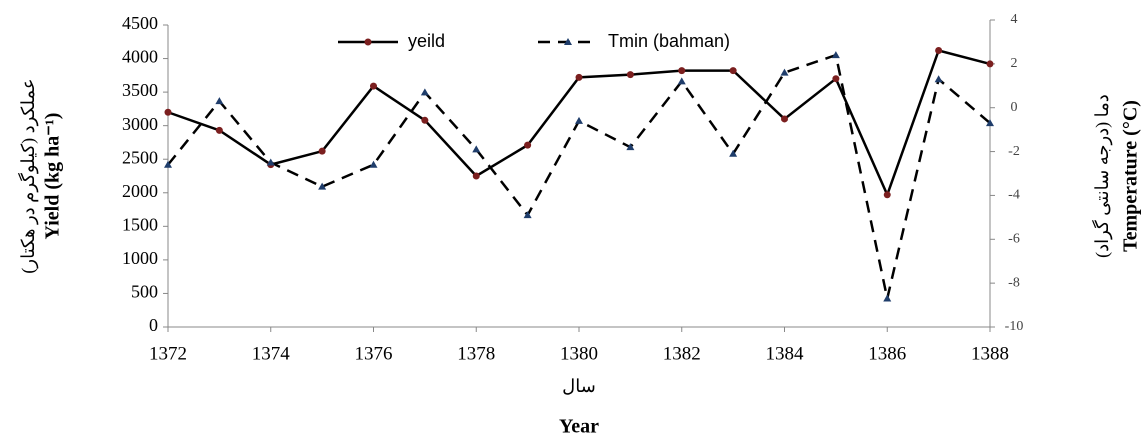 The width and height of the screenshot is (1146, 439). What do you see at coordinates (785, 353) in the screenshot?
I see `x-tick-label: 1384` at bounding box center [785, 353].